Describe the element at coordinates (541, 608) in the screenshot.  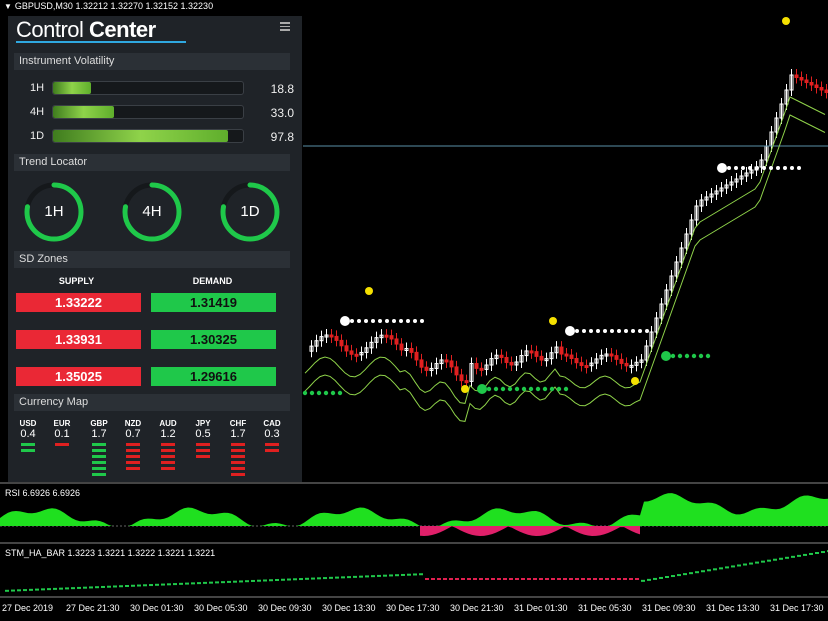
I see `time-label: 31 Dec 01:30` at that location.